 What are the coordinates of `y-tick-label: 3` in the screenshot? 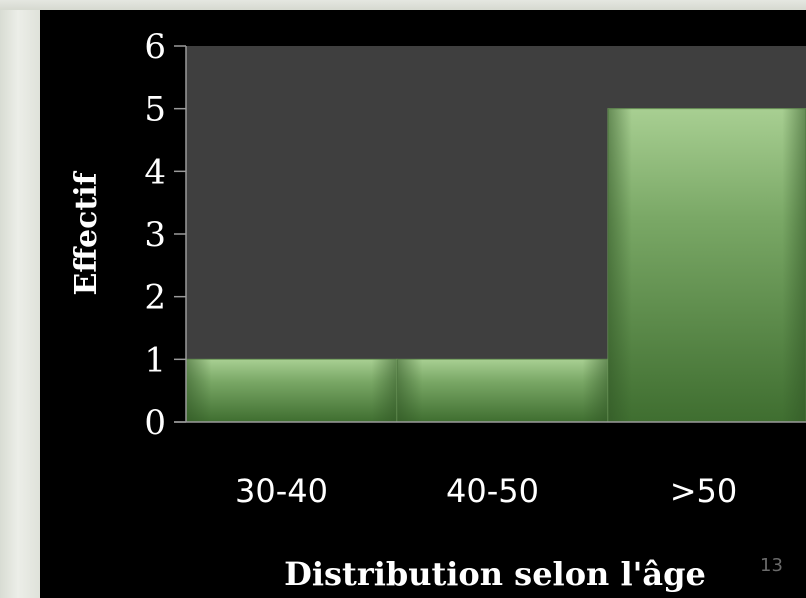 It's located at (155, 235).